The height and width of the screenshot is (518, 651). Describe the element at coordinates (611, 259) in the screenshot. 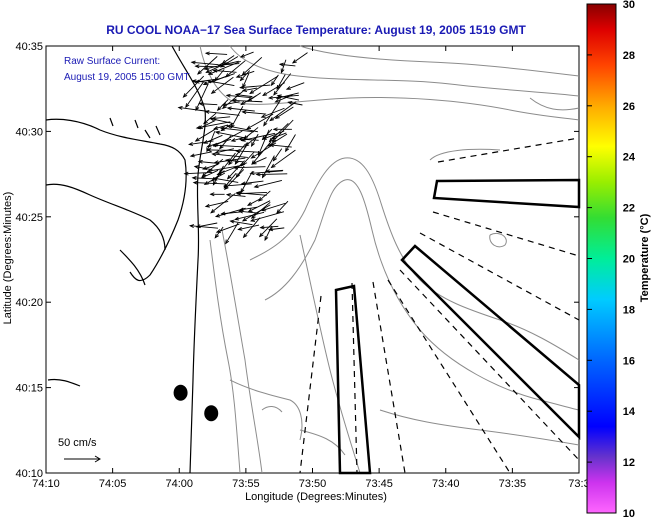

I see `colorbar-ticks: 30 28 26 24 22 20 18 16 14 12 10` at that location.